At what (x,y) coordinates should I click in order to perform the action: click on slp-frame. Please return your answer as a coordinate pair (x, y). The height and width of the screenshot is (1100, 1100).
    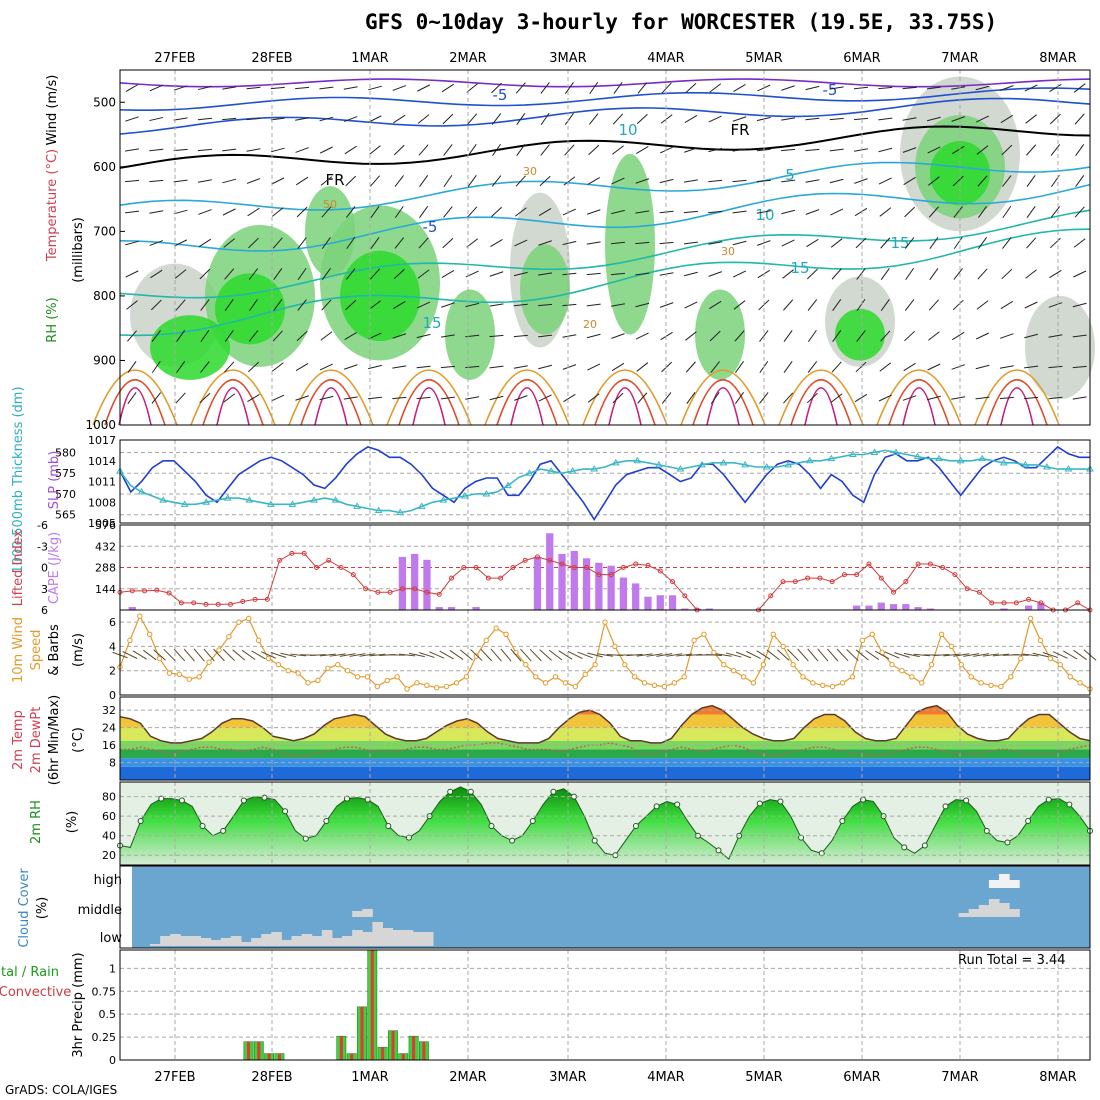
    Looking at the image, I should click on (605, 481).